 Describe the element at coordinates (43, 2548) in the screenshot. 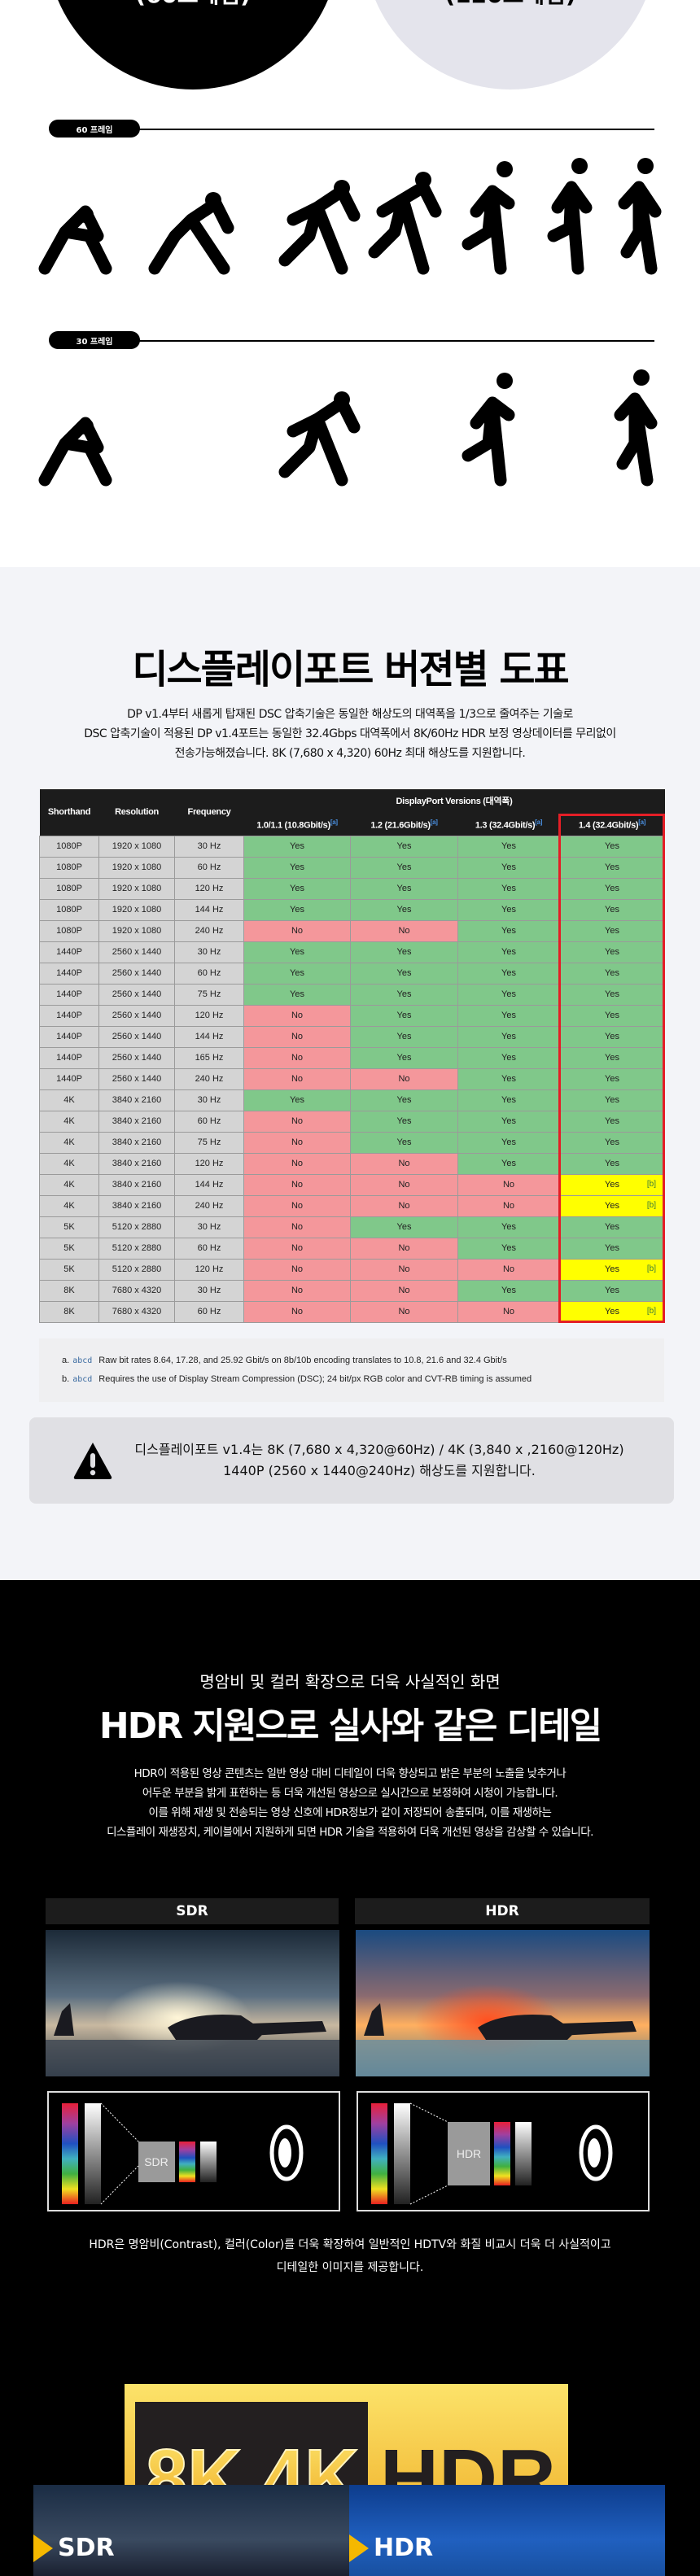

I see `play-triangle-icon` at that location.